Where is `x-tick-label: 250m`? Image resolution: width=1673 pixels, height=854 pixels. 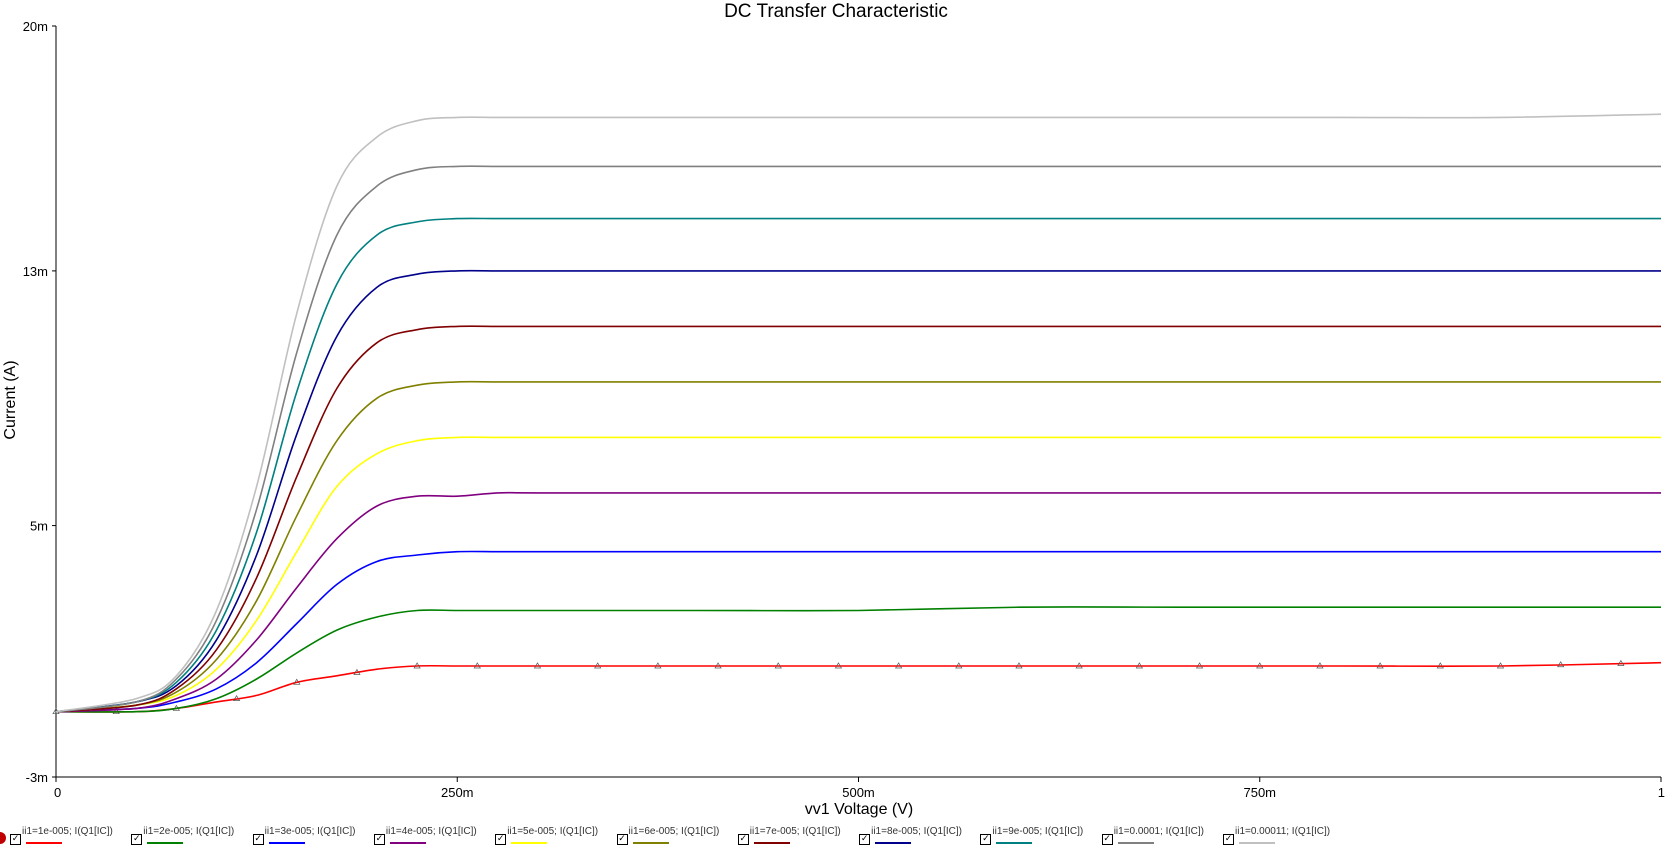 x-tick-label: 250m is located at coordinates (457, 792).